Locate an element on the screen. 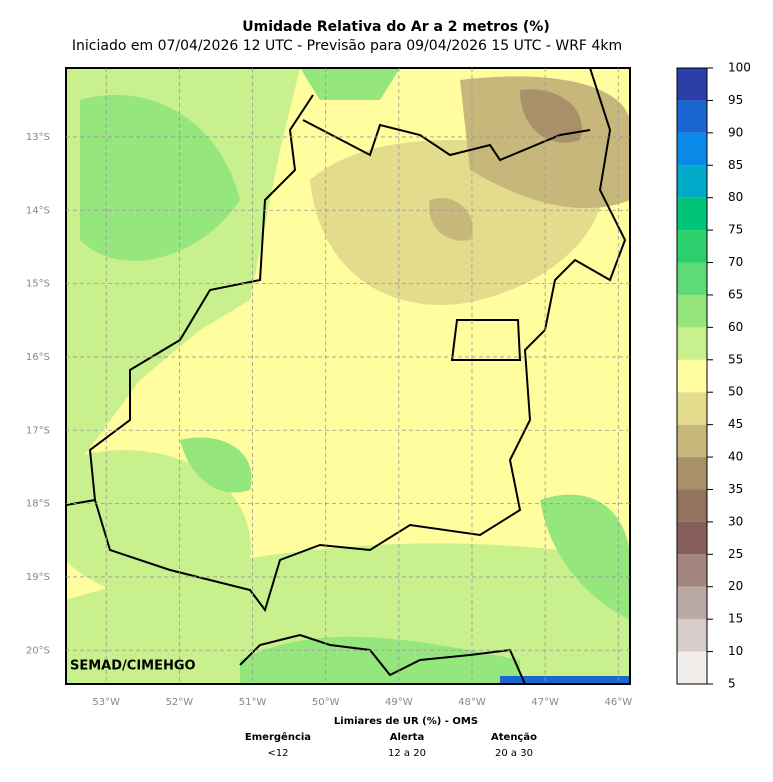 The height and width of the screenshot is (782, 773). lon-label: 46°W is located at coordinates (618, 702).